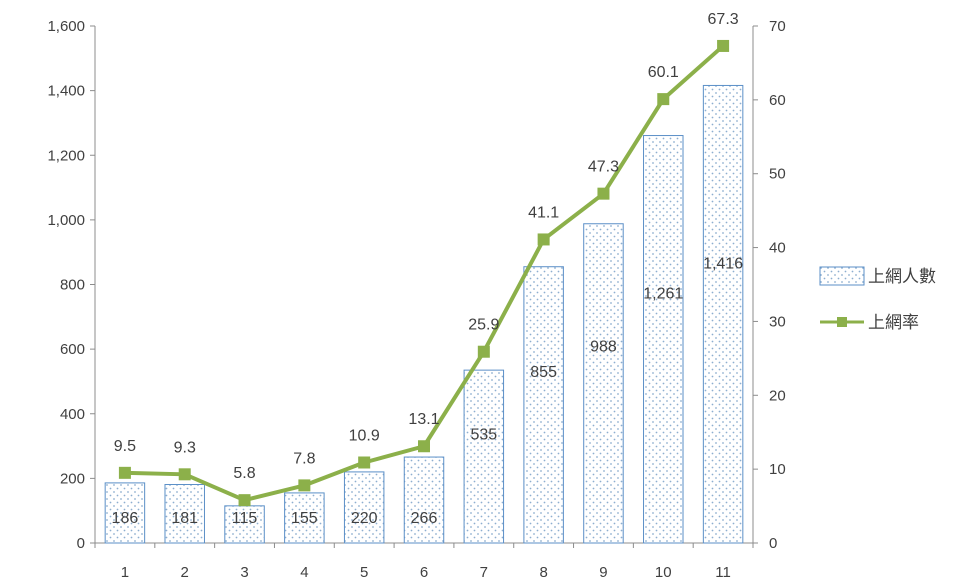 The height and width of the screenshot is (586, 971). Describe the element at coordinates (603, 346) in the screenshot. I see `bar-data-label: 988` at that location.